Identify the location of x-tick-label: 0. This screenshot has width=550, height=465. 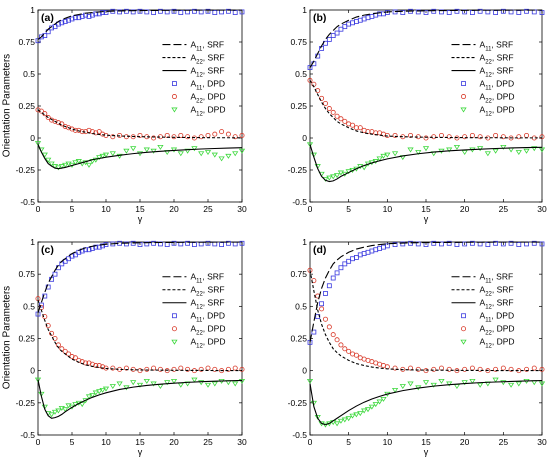
(38, 442).